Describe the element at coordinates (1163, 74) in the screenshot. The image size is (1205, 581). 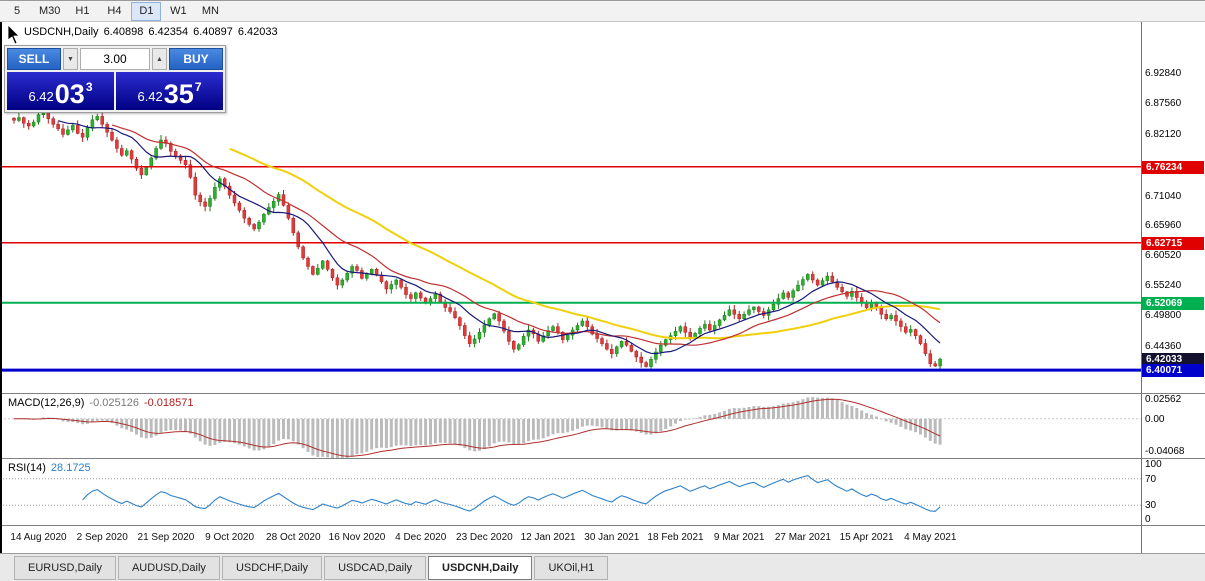
I see `price-axis-tick: 6.92840` at that location.